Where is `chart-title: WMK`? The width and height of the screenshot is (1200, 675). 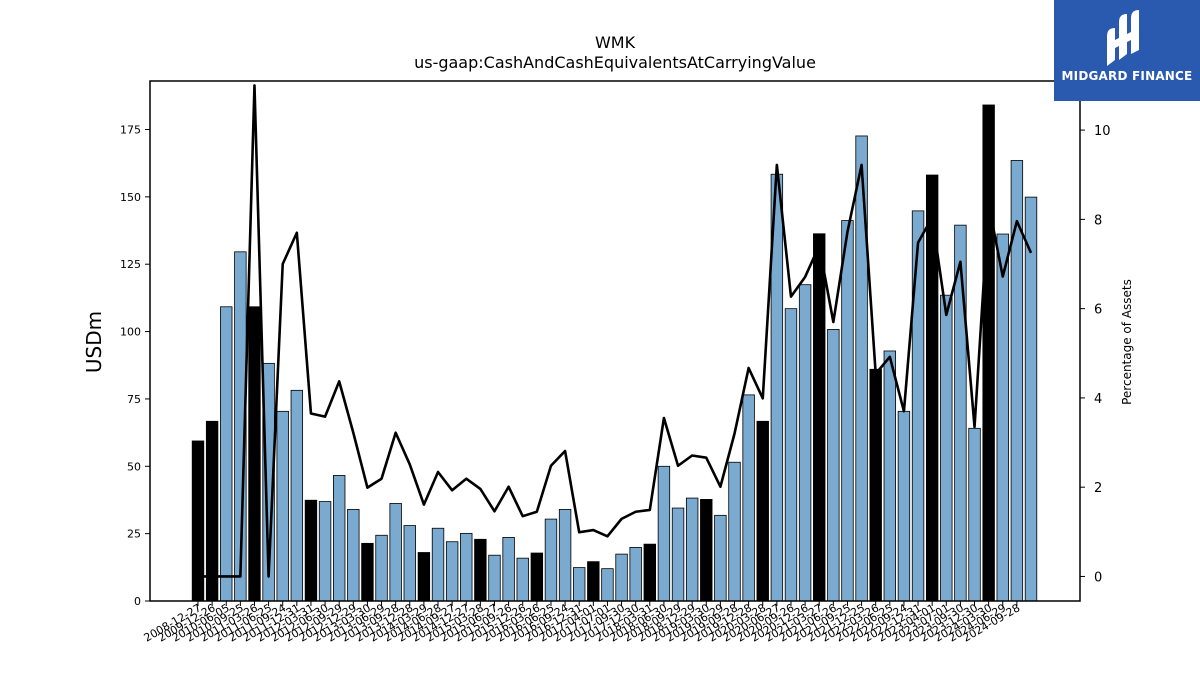
chart-title: WMK is located at coordinates (615, 42).